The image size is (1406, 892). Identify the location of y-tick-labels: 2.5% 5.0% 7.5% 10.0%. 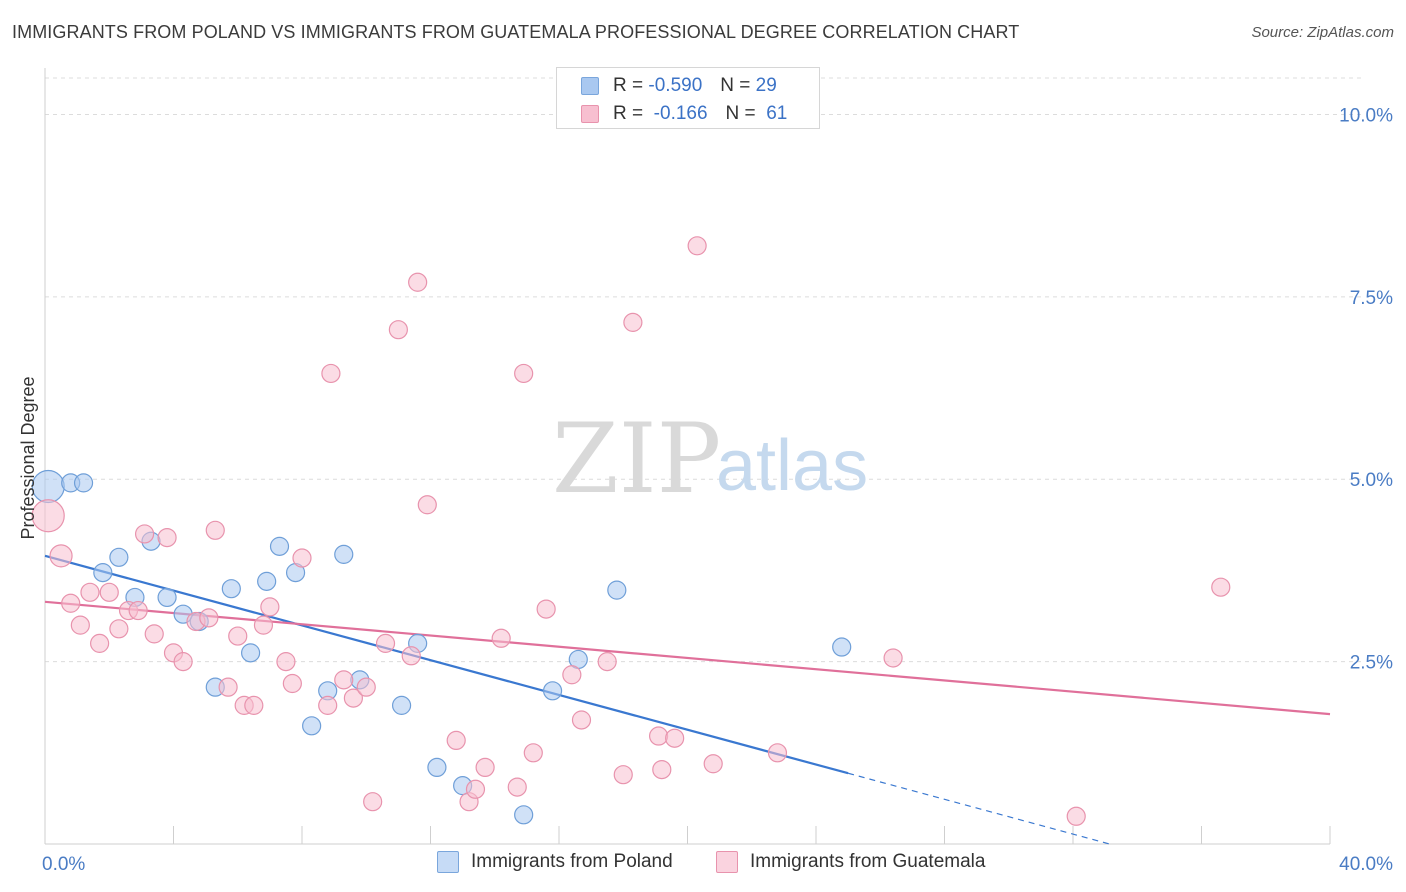
(1366, 389).